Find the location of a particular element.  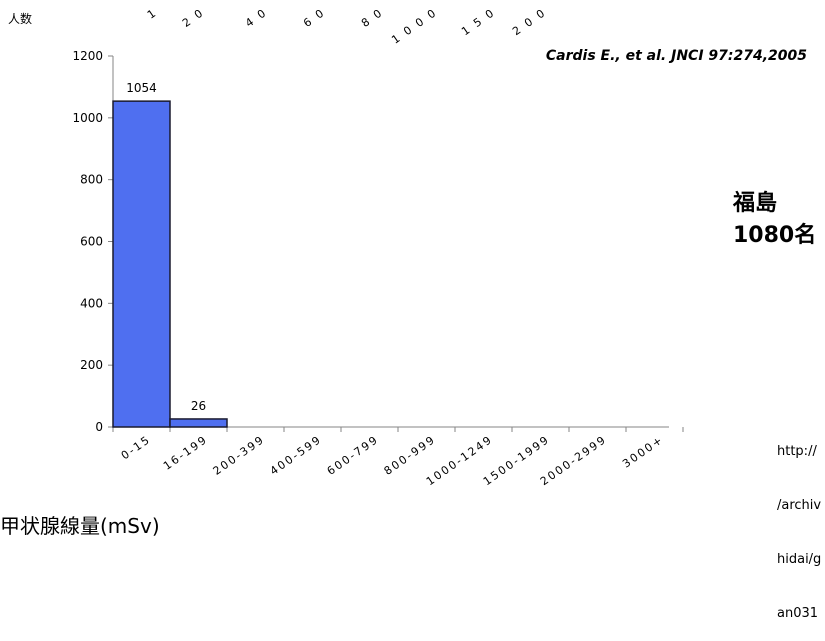

x-tick-label: 400-599 is located at coordinates (296, 455).